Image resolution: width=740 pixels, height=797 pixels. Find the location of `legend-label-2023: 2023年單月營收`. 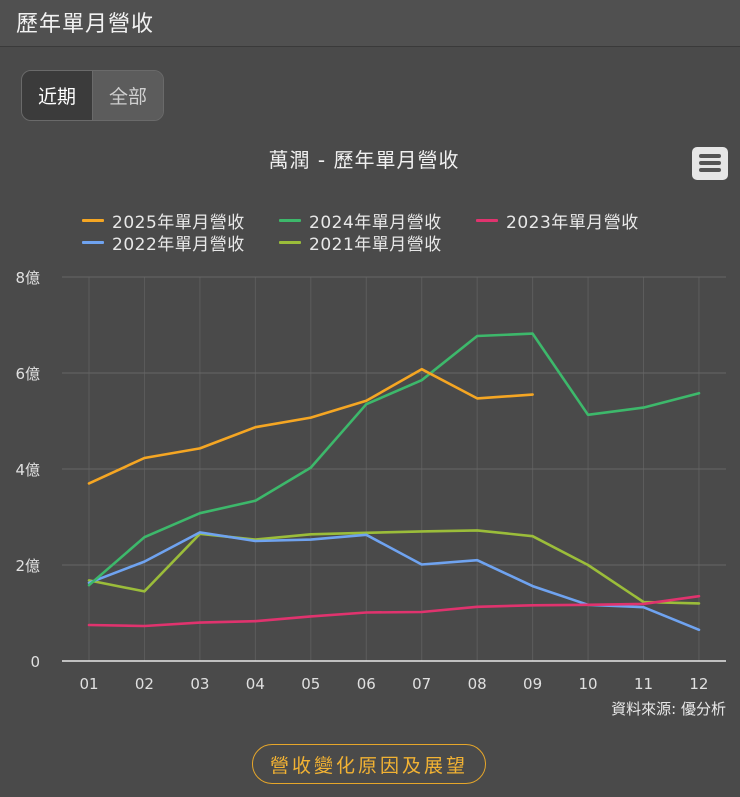

legend-label-2023: 2023年單月營收 is located at coordinates (572, 223).